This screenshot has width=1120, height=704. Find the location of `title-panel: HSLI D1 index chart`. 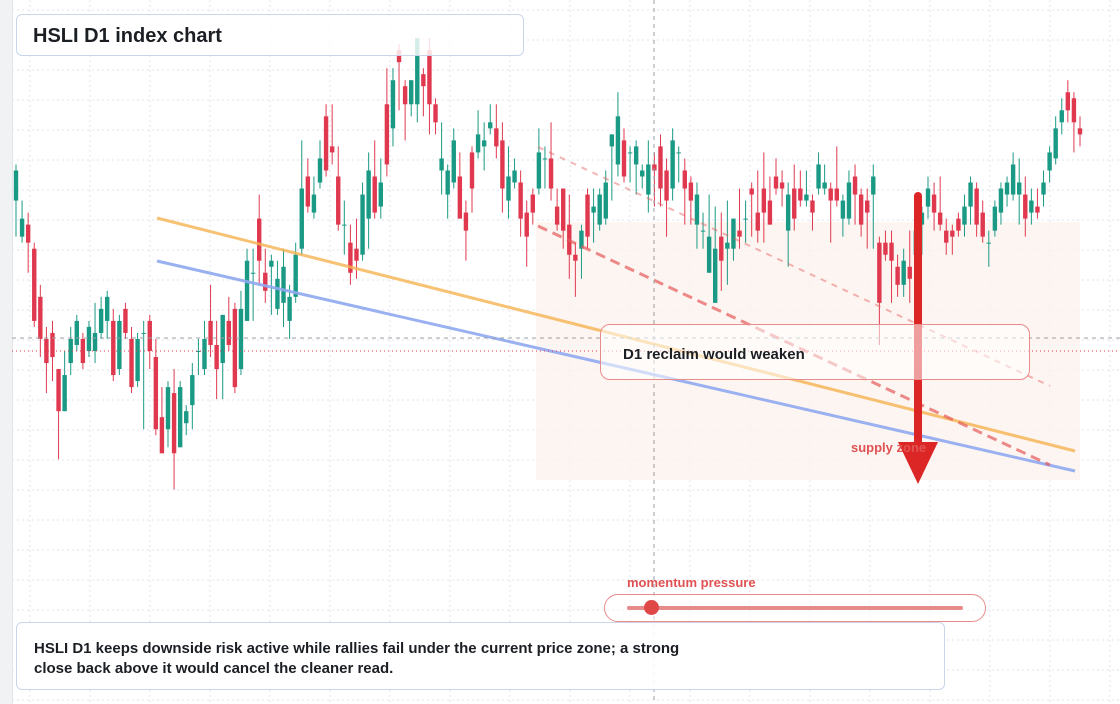

title-panel: HSLI D1 index chart is located at coordinates (270, 35).